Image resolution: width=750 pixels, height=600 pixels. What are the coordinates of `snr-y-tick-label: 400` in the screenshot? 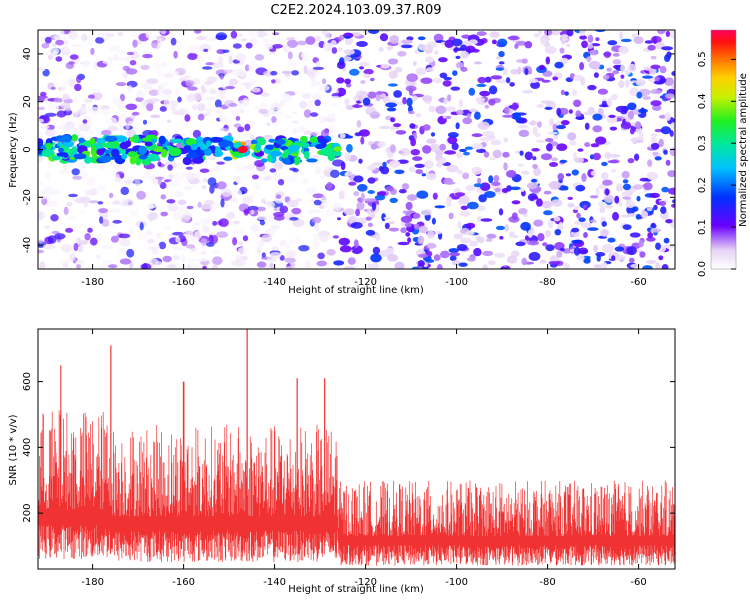 It's located at (27, 447).